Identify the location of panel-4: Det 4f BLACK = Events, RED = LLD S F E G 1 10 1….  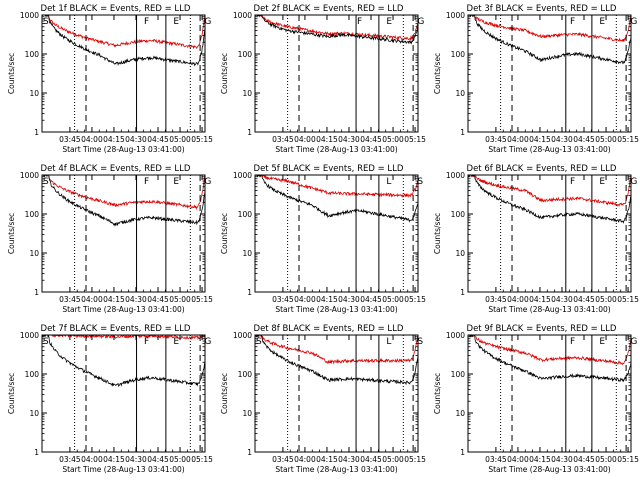
(110, 239).